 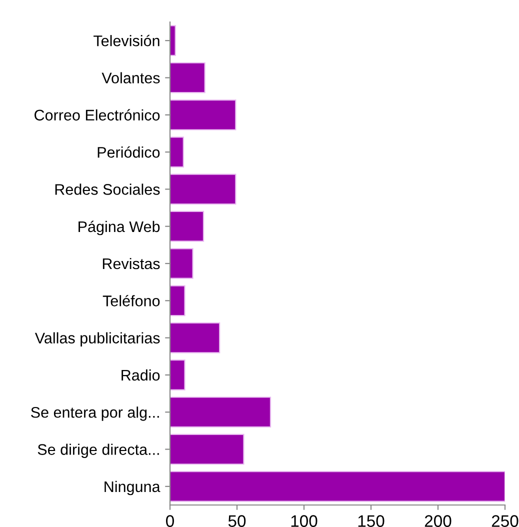 I want to click on y-tick-label: Redes Sociales, so click(x=107, y=189).